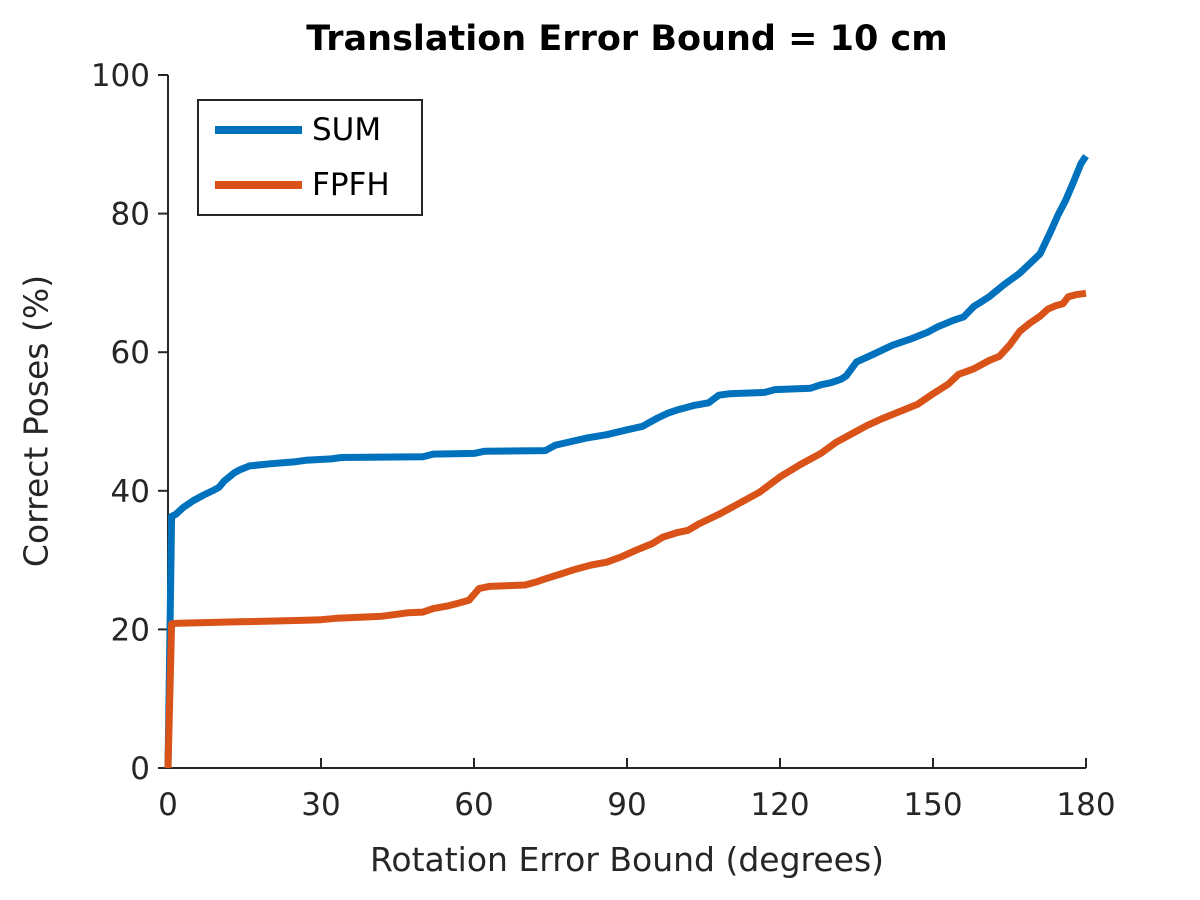 This screenshot has height=900, width=1200. Describe the element at coordinates (320, 805) in the screenshot. I see `x-tick-label: 30` at that location.